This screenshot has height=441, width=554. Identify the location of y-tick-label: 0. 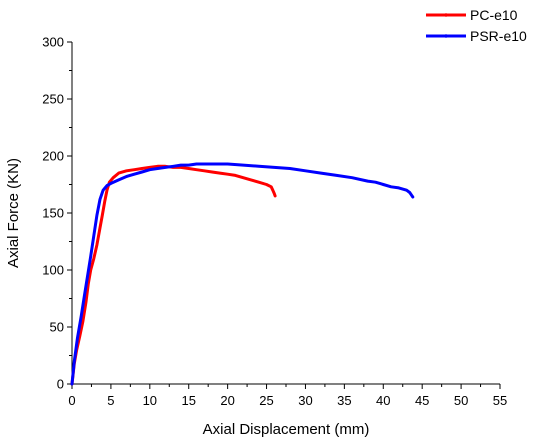
(60, 384).